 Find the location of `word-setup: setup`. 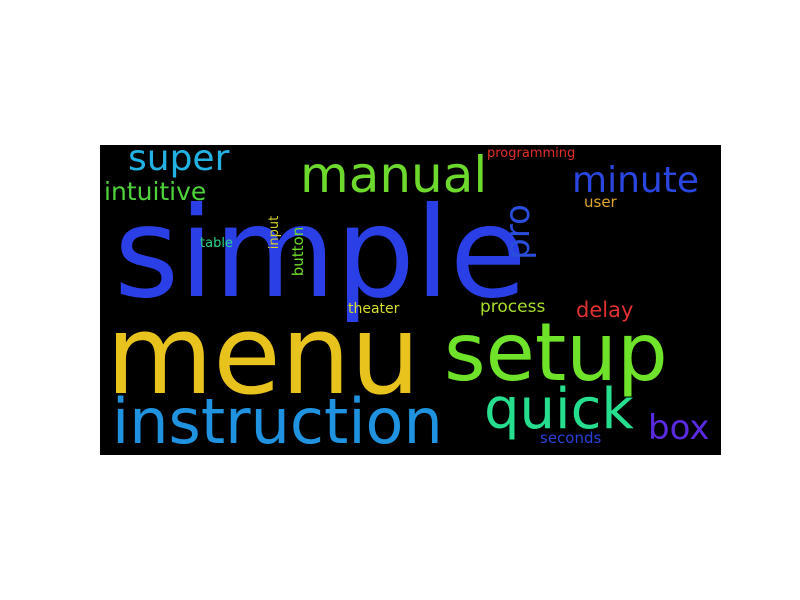

word-setup: setup is located at coordinates (556, 352).